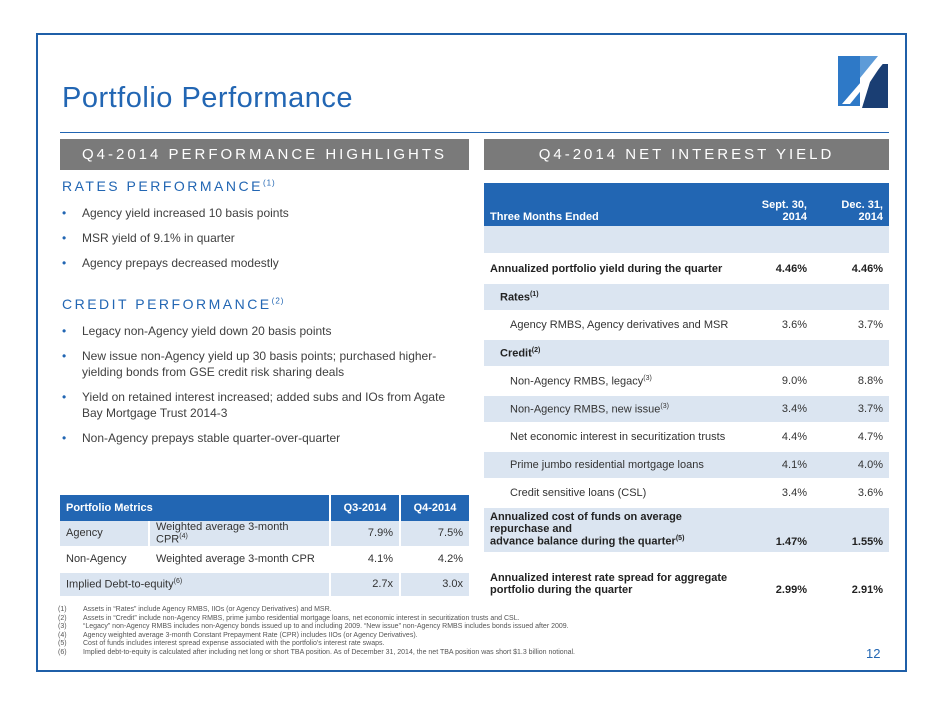 This screenshot has height=705, width=940. I want to click on table-header-row: Portfolio Metrics Q3-2014 Q4-2014, so click(264, 508).